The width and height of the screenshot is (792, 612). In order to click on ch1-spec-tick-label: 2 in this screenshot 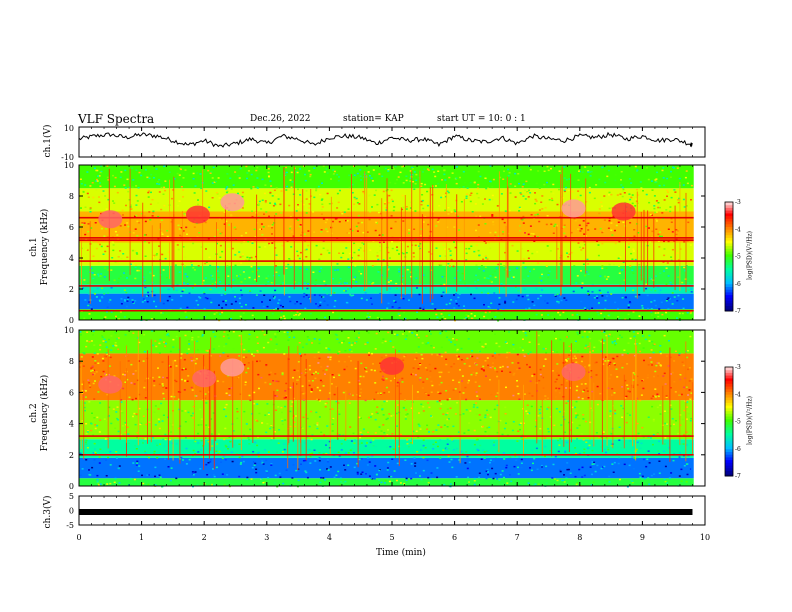, I will do `click(71, 289)`.